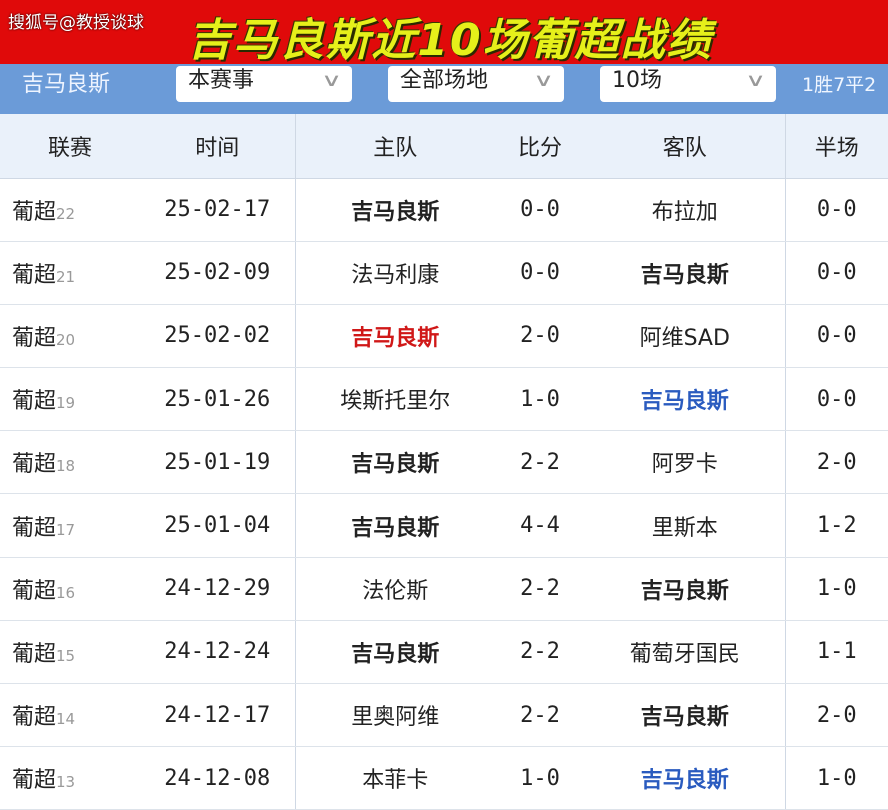 The height and width of the screenshot is (810, 888). I want to click on round-number: 13, so click(66, 782).